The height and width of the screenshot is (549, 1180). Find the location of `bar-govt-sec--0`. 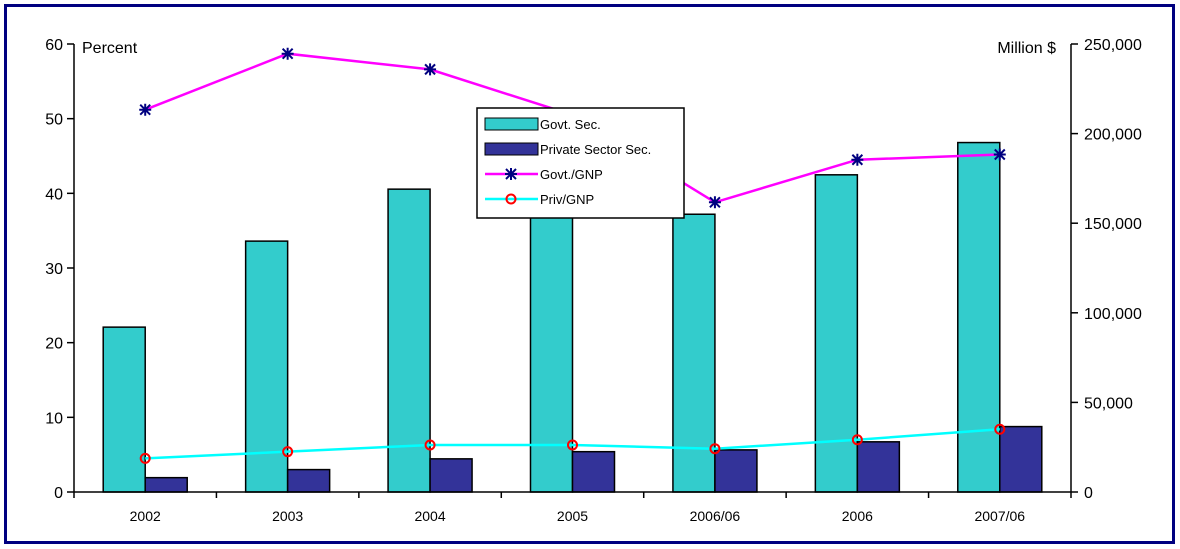

bar-govt-sec--0 is located at coordinates (124, 409).